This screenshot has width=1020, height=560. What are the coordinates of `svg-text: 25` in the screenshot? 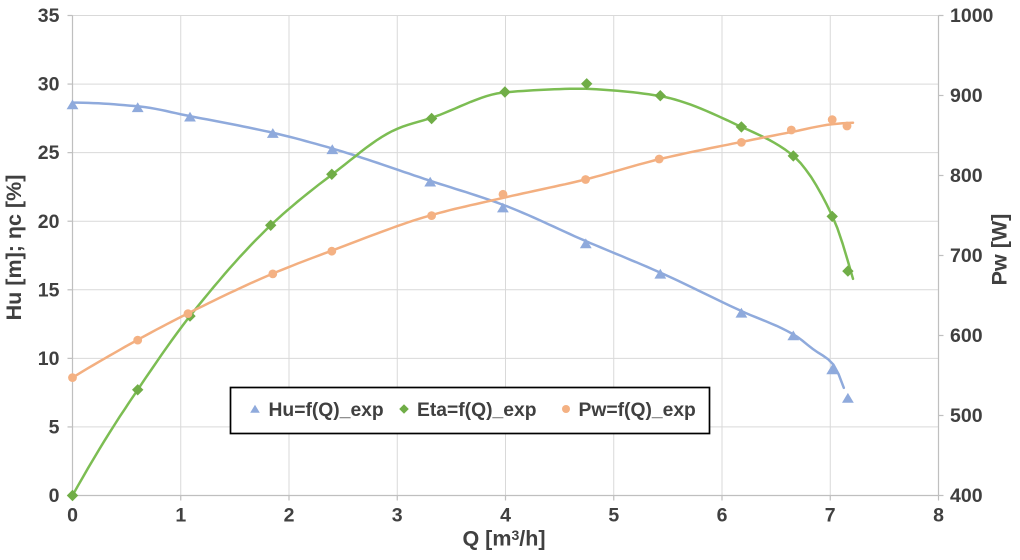 It's located at (49, 153).